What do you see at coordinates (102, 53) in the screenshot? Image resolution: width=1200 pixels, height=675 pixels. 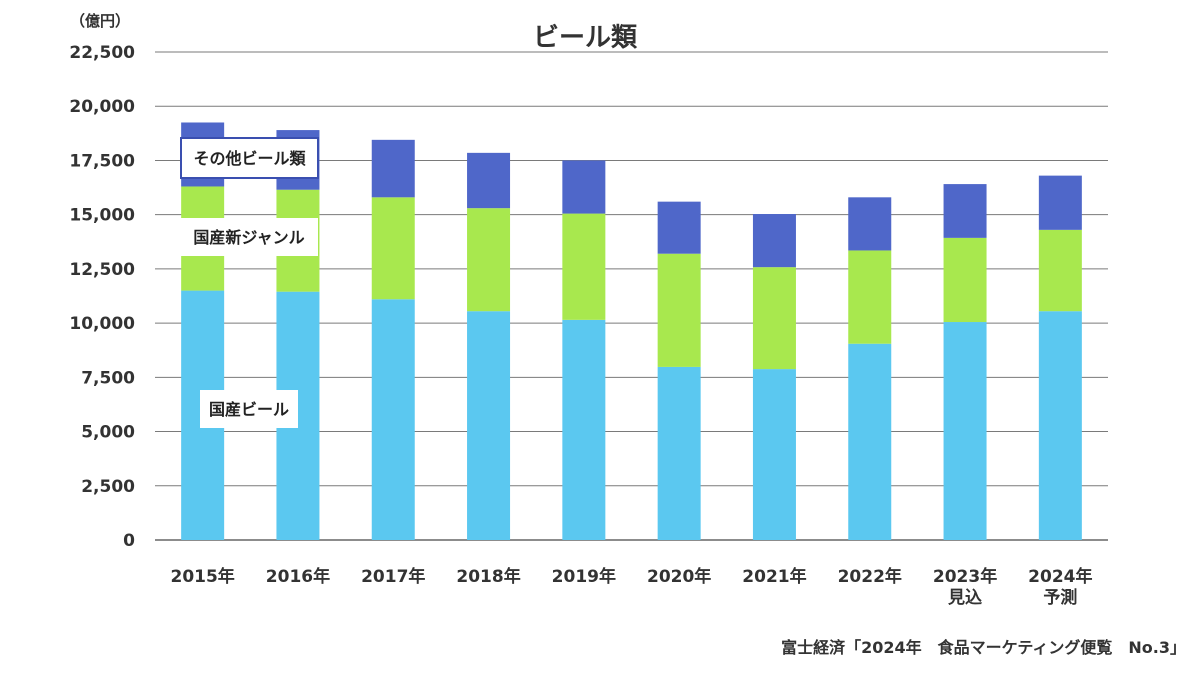 I see `y-tick-label: 22,500` at bounding box center [102, 53].